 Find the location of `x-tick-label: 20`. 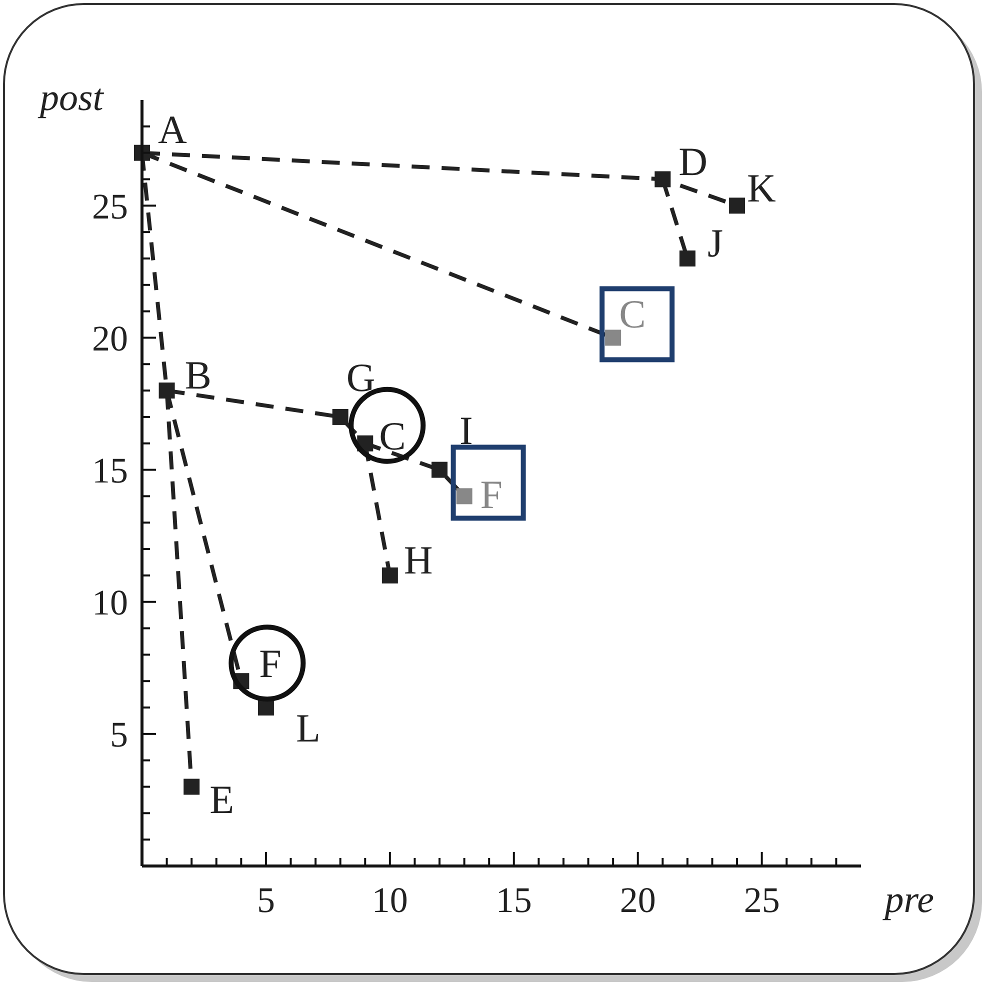

x-tick-label: 20 is located at coordinates (638, 900).